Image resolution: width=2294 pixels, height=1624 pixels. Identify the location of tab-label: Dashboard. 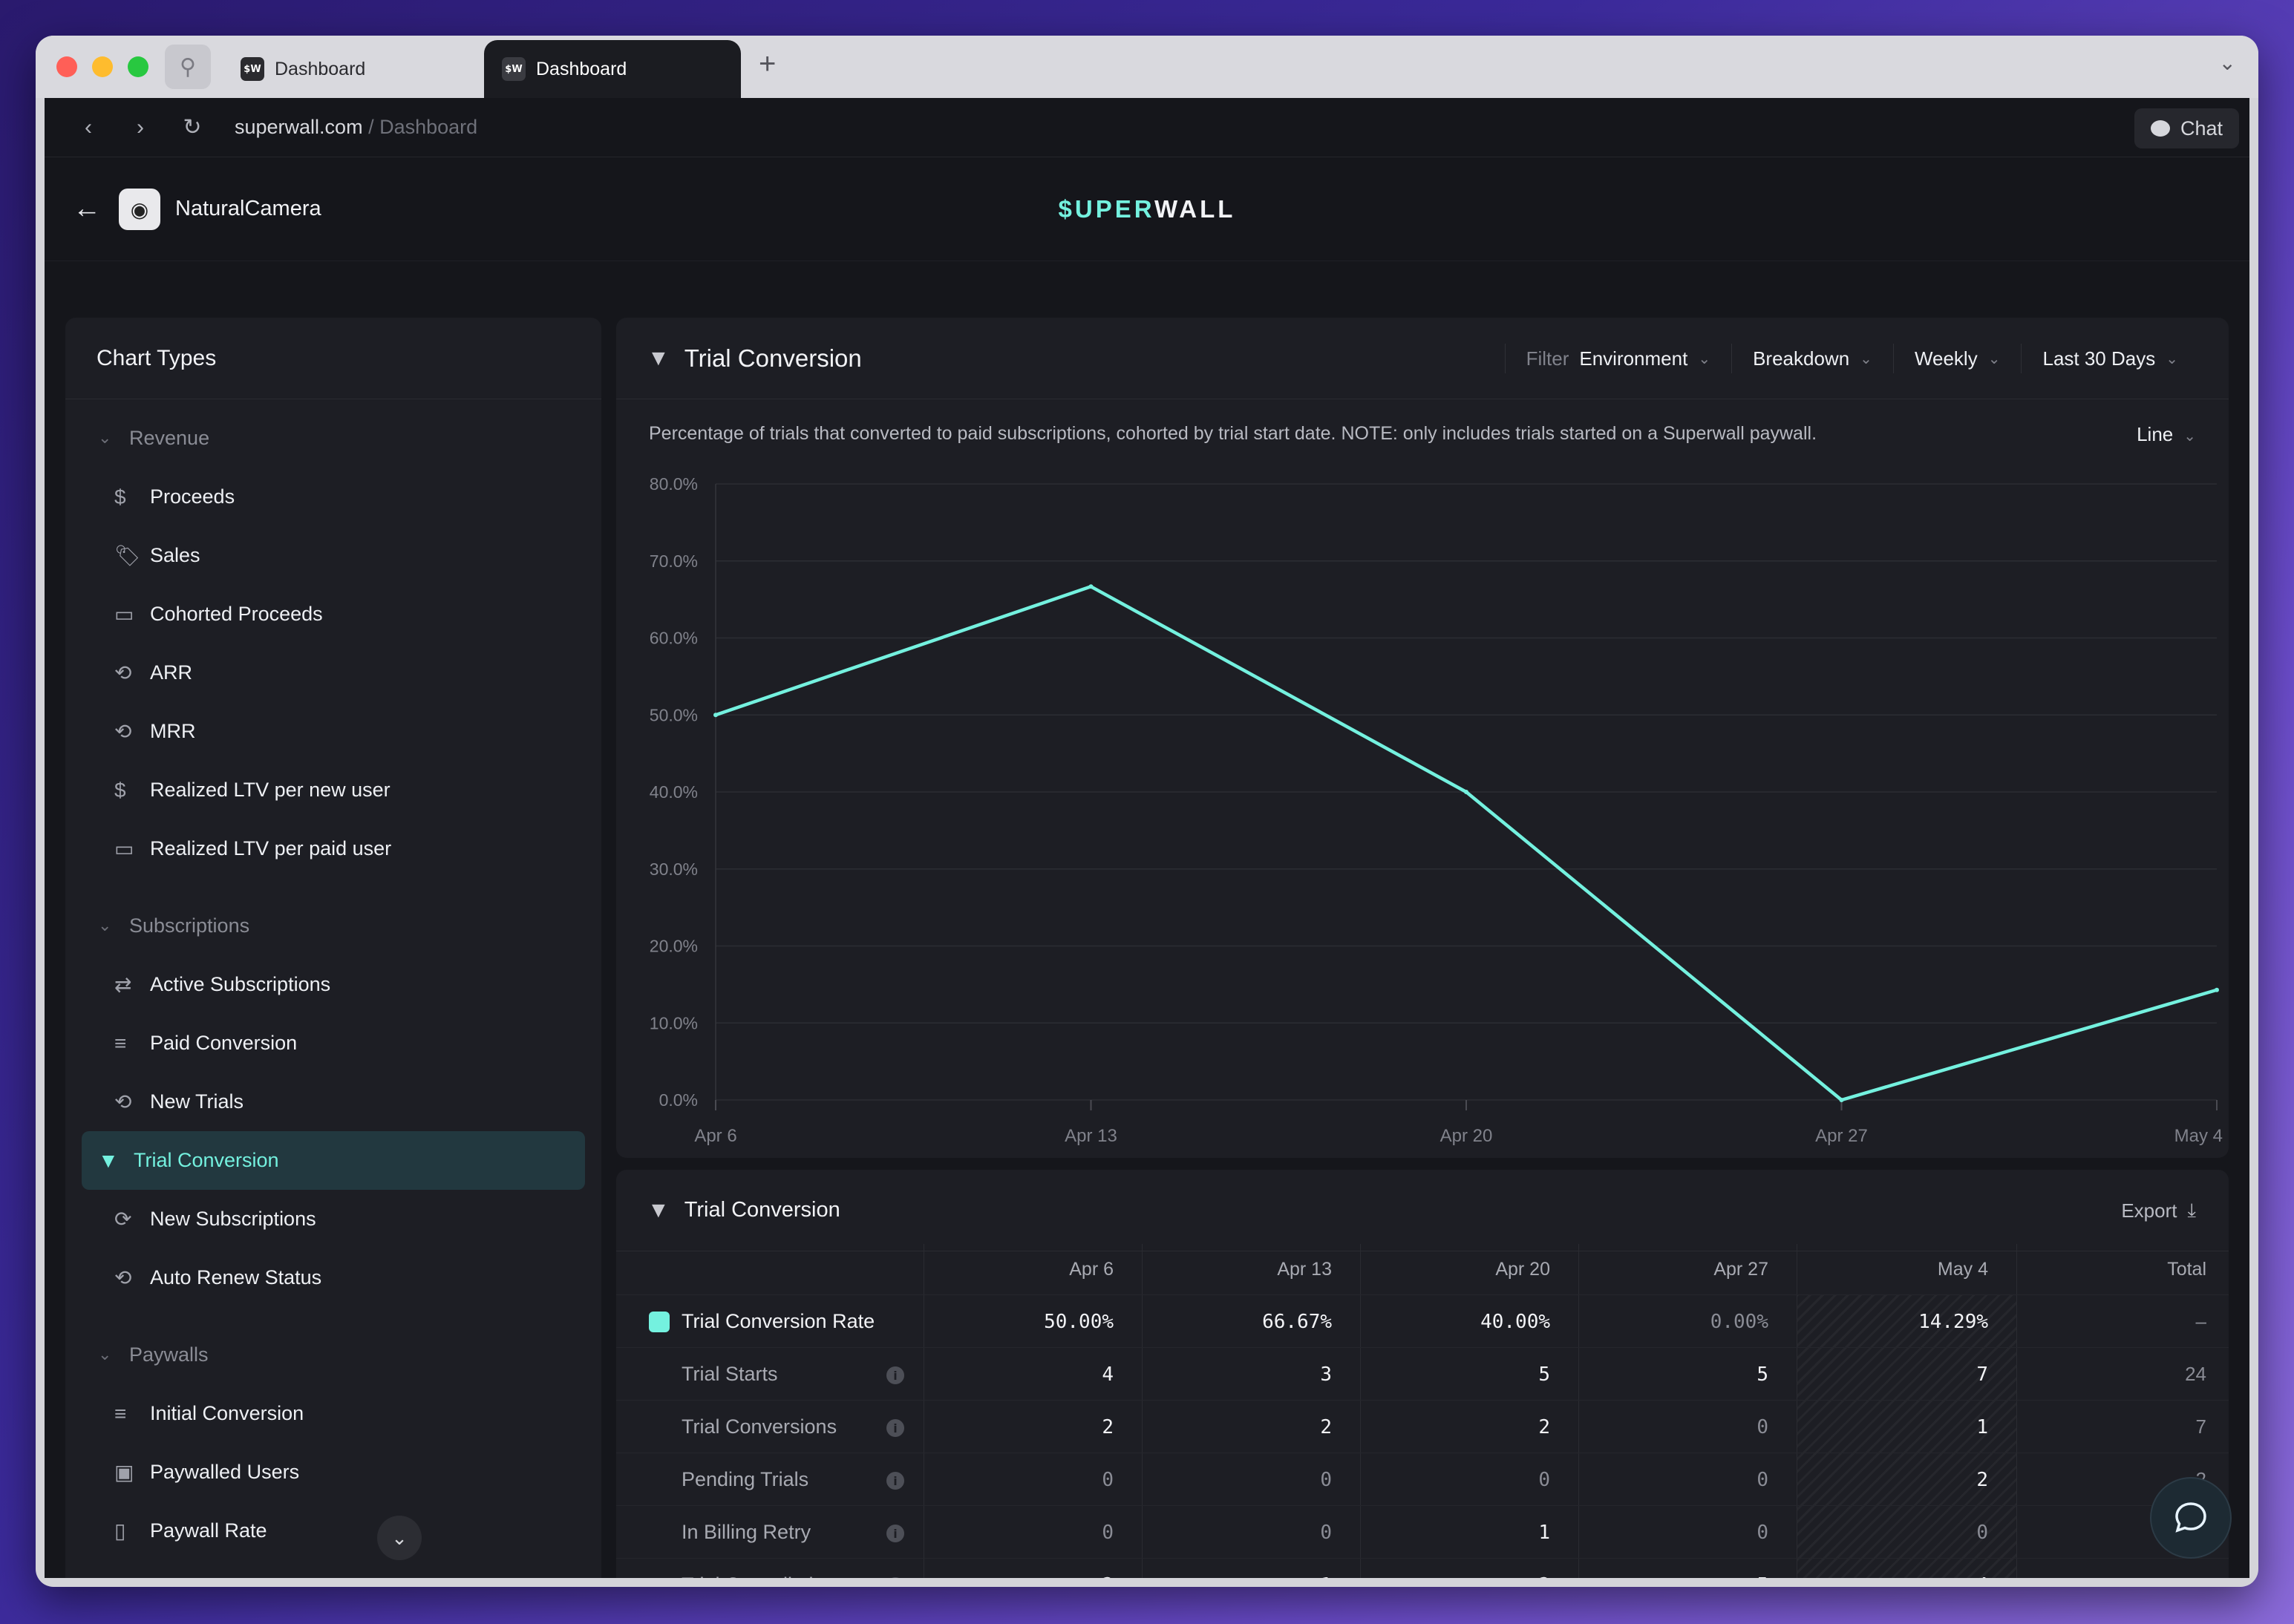
(581, 68).